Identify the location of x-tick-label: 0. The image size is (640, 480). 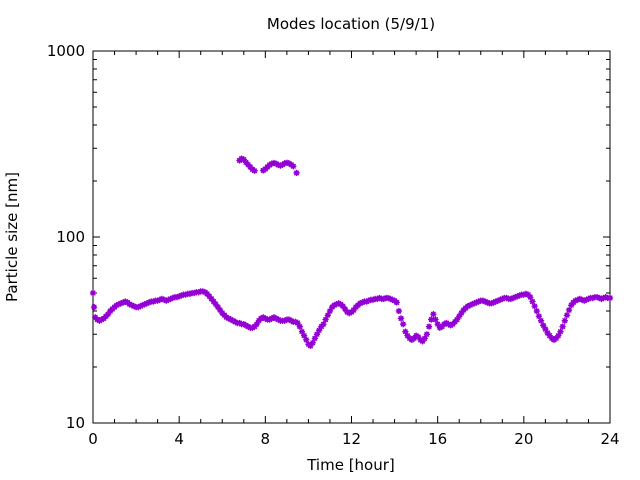
(93, 439).